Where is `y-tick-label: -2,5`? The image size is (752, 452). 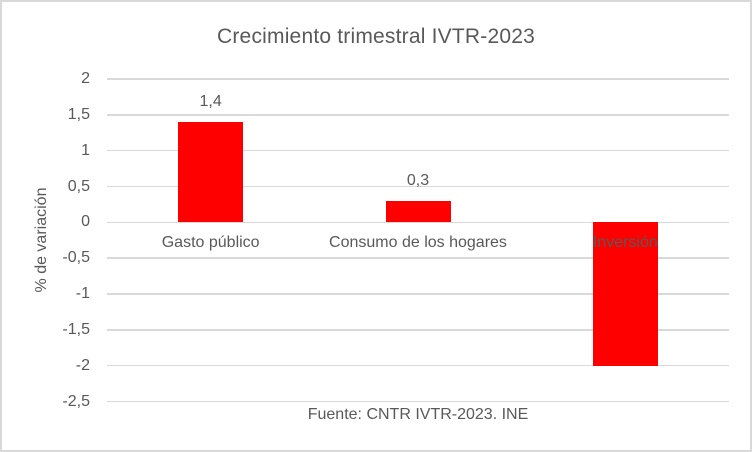
y-tick-label: -2,5 is located at coordinates (76, 401).